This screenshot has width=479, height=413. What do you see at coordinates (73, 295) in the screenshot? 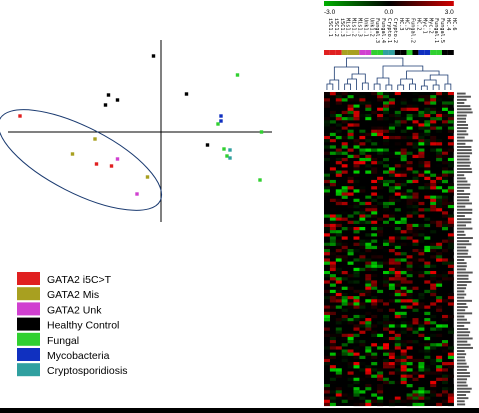
I see `legend-label: GATA2 Mis` at bounding box center [73, 295].